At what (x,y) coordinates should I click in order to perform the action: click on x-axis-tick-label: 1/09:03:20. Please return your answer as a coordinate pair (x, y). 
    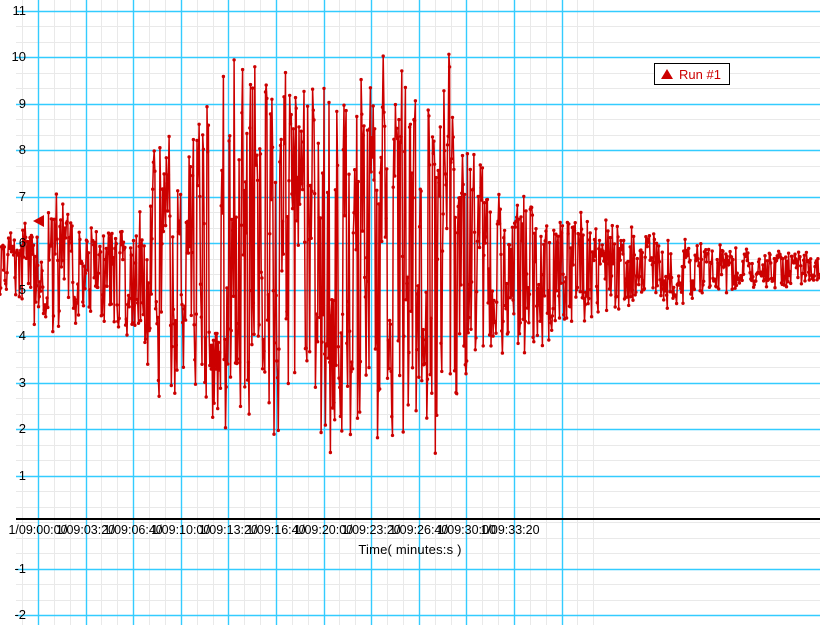
    Looking at the image, I should click on (86, 530).